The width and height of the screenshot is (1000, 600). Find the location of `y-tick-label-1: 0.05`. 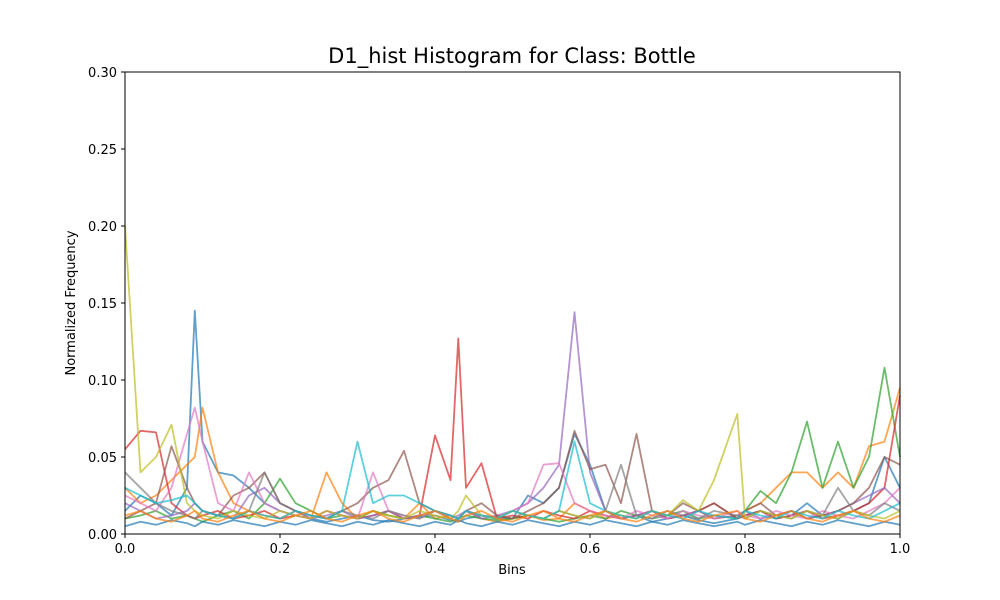

y-tick-label-1: 0.05 is located at coordinates (102, 458).